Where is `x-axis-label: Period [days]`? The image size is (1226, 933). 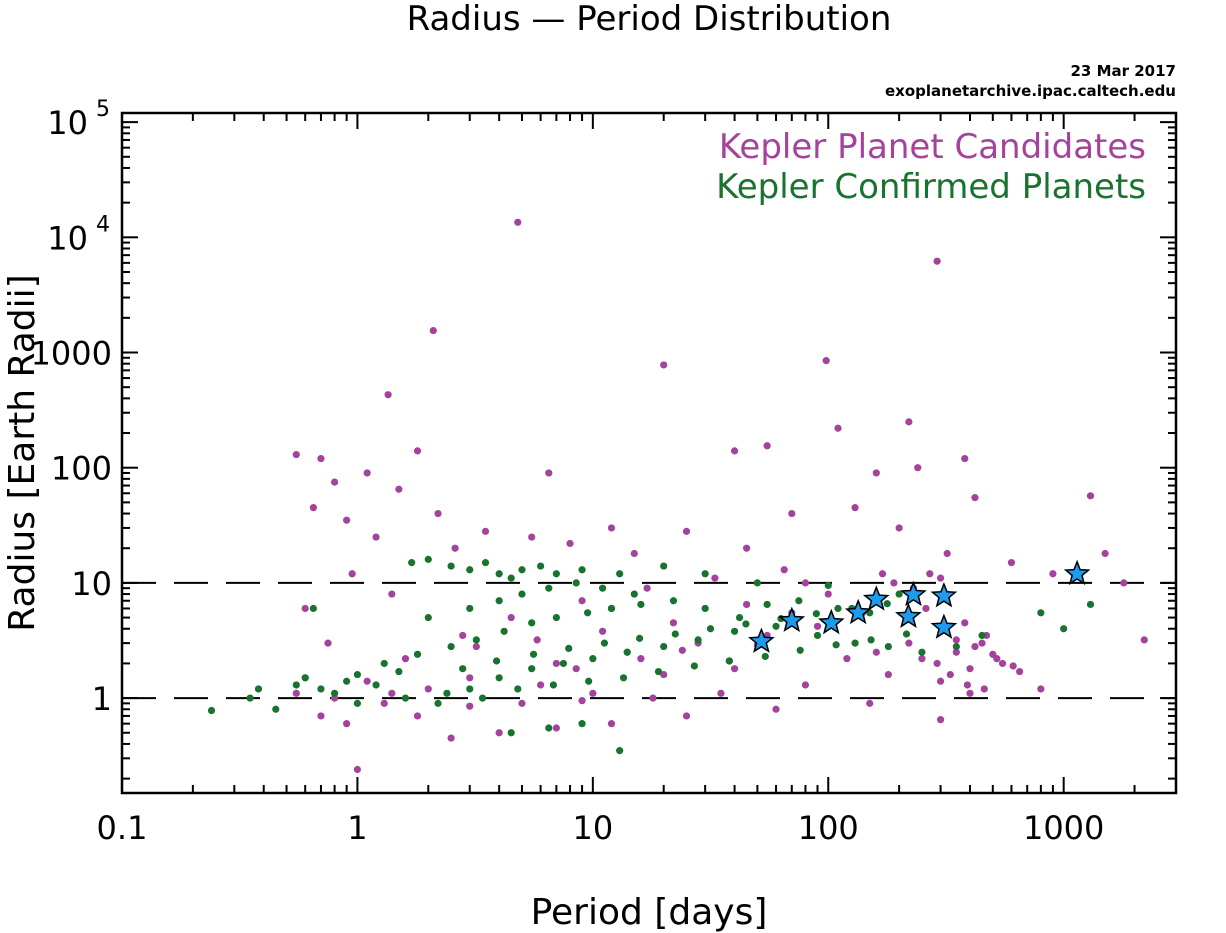 x-axis-label: Period [days] is located at coordinates (649, 912).